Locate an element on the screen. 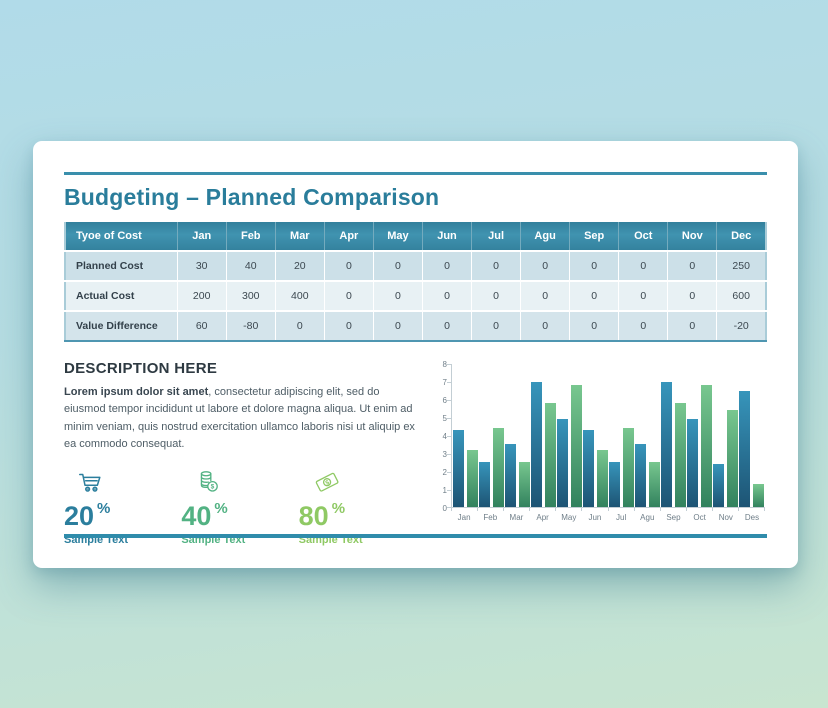 Image resolution: width=828 pixels, height=708 pixels. table-header-cell: May is located at coordinates (398, 236).